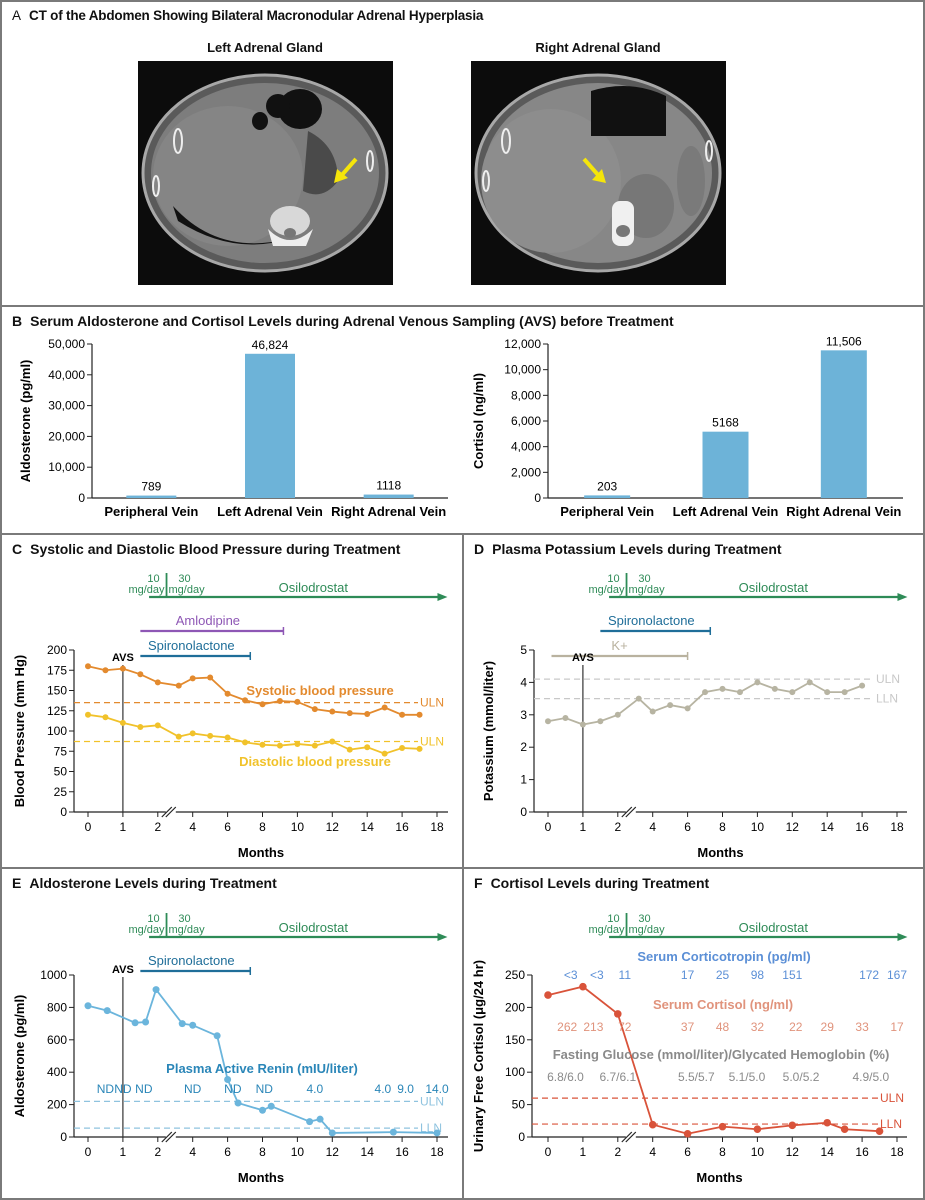  What do you see at coordinates (212, 624) in the screenshot?
I see `treatment-bar-amlodipine: Amlodipine` at bounding box center [212, 624].